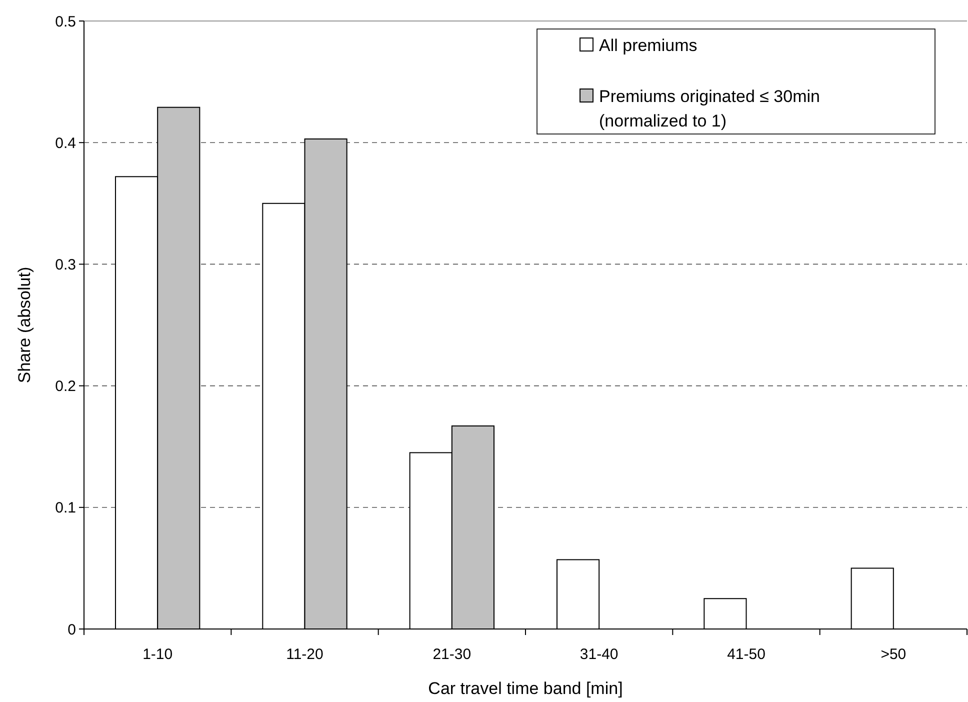  I want to click on y-tick-label: 0.2, so click(65, 387).